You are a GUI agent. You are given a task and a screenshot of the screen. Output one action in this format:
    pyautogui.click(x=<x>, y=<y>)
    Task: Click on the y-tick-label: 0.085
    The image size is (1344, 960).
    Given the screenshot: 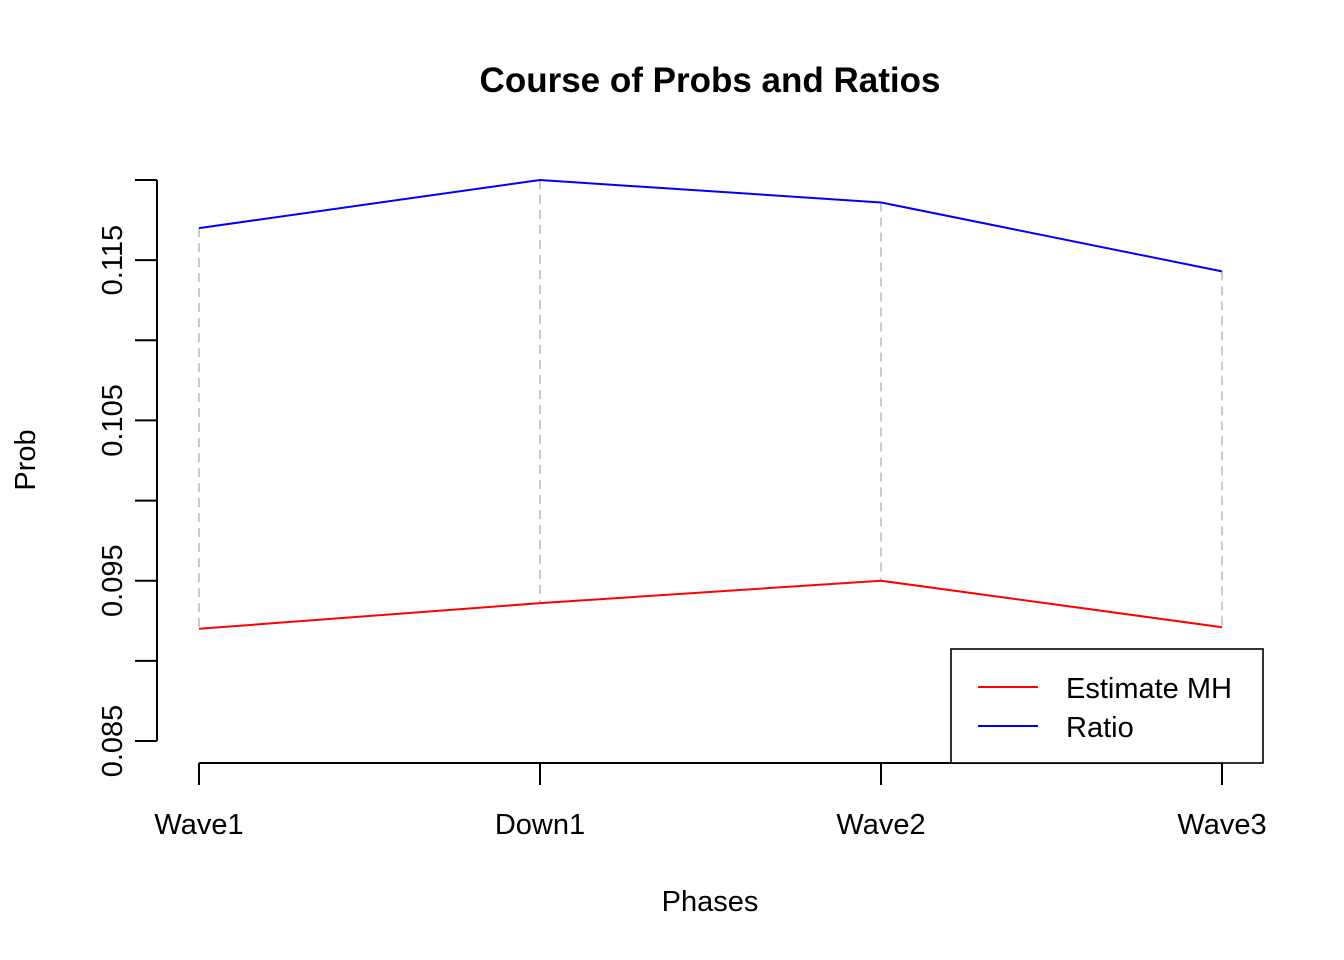 What is the action you would take?
    pyautogui.click(x=113, y=741)
    